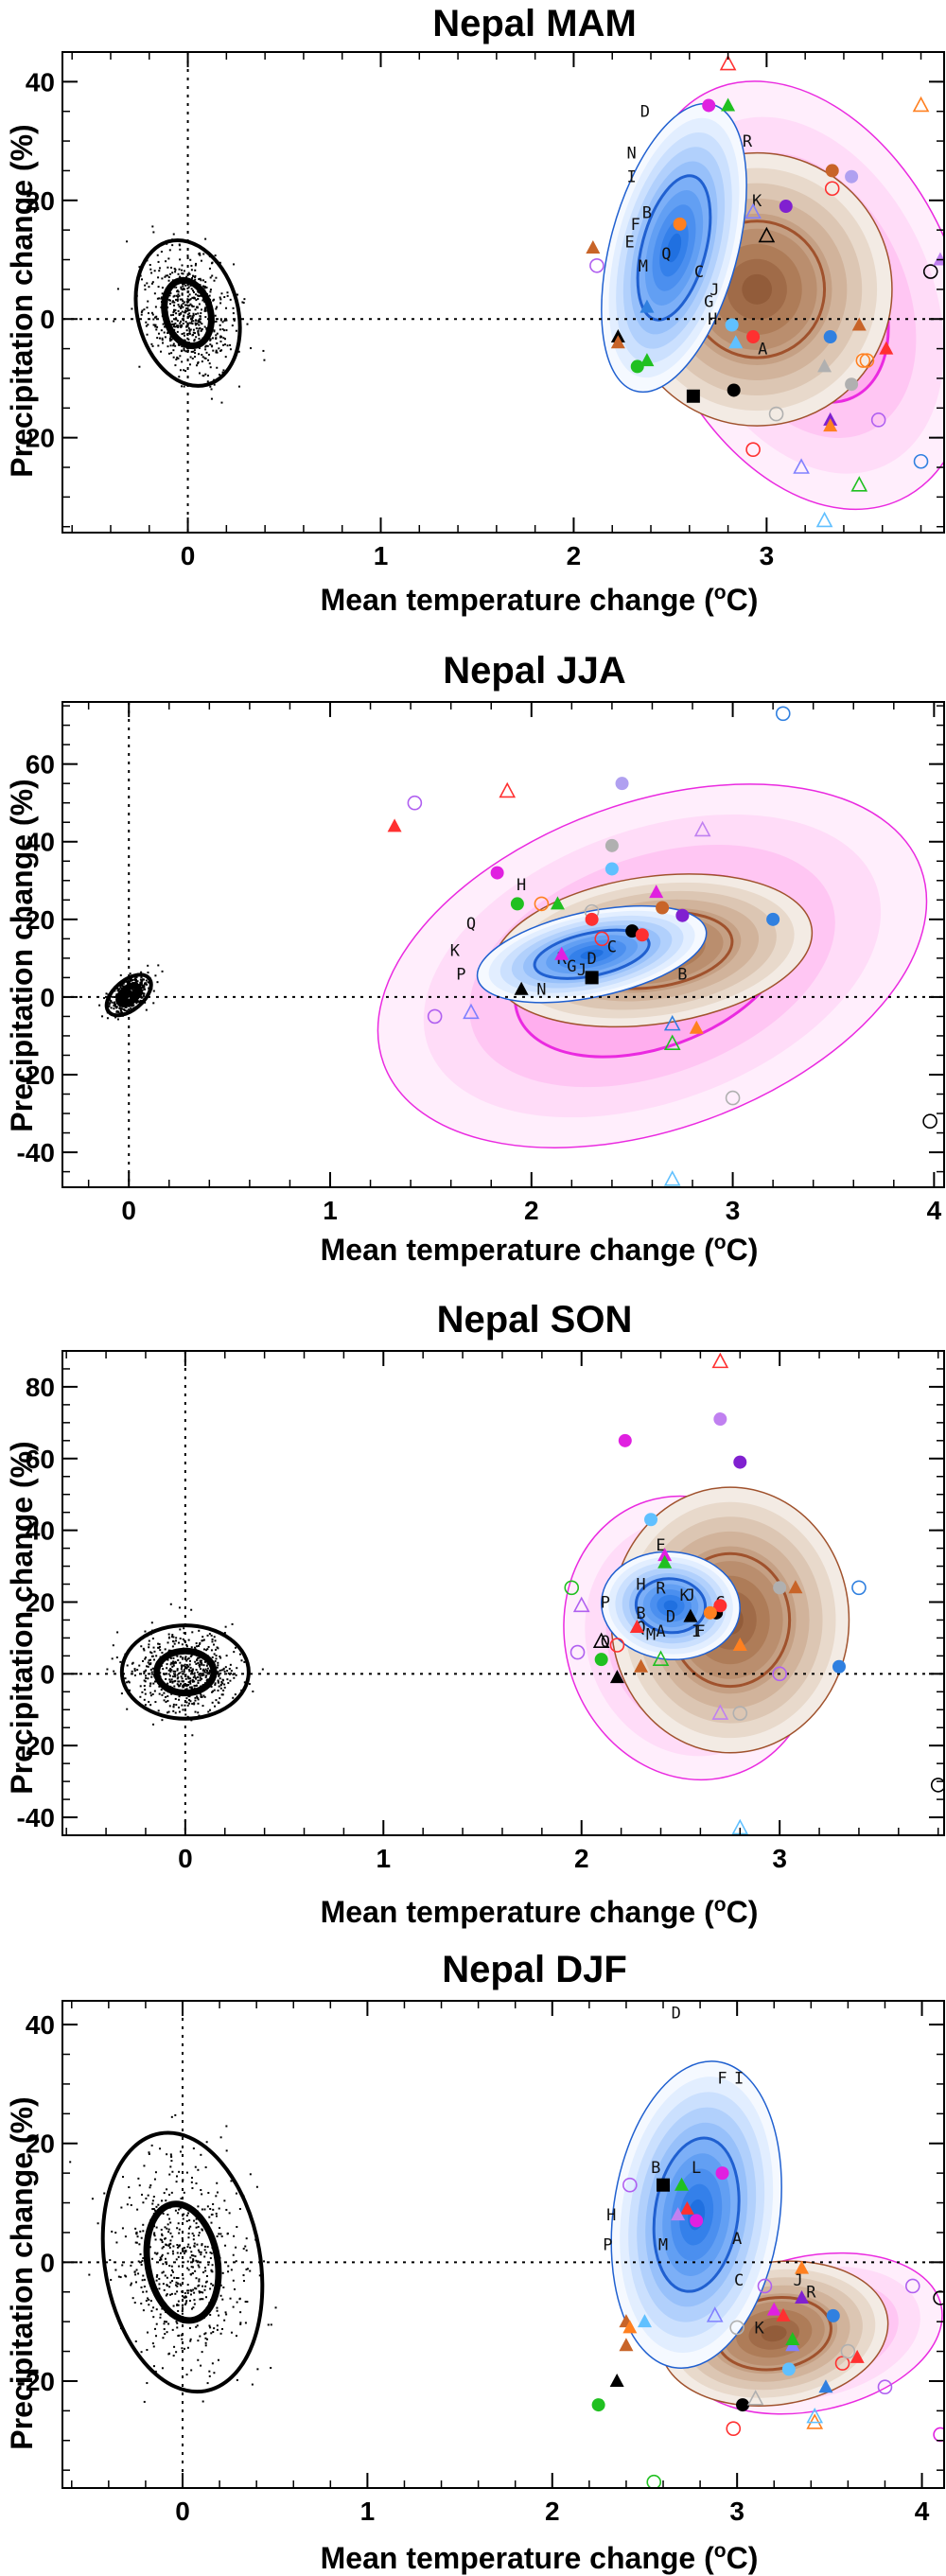 This screenshot has width=946, height=2576. What do you see at coordinates (540, 2557) in the screenshot?
I see `x-axis-label: Mean temperature change (oC)` at bounding box center [540, 2557].